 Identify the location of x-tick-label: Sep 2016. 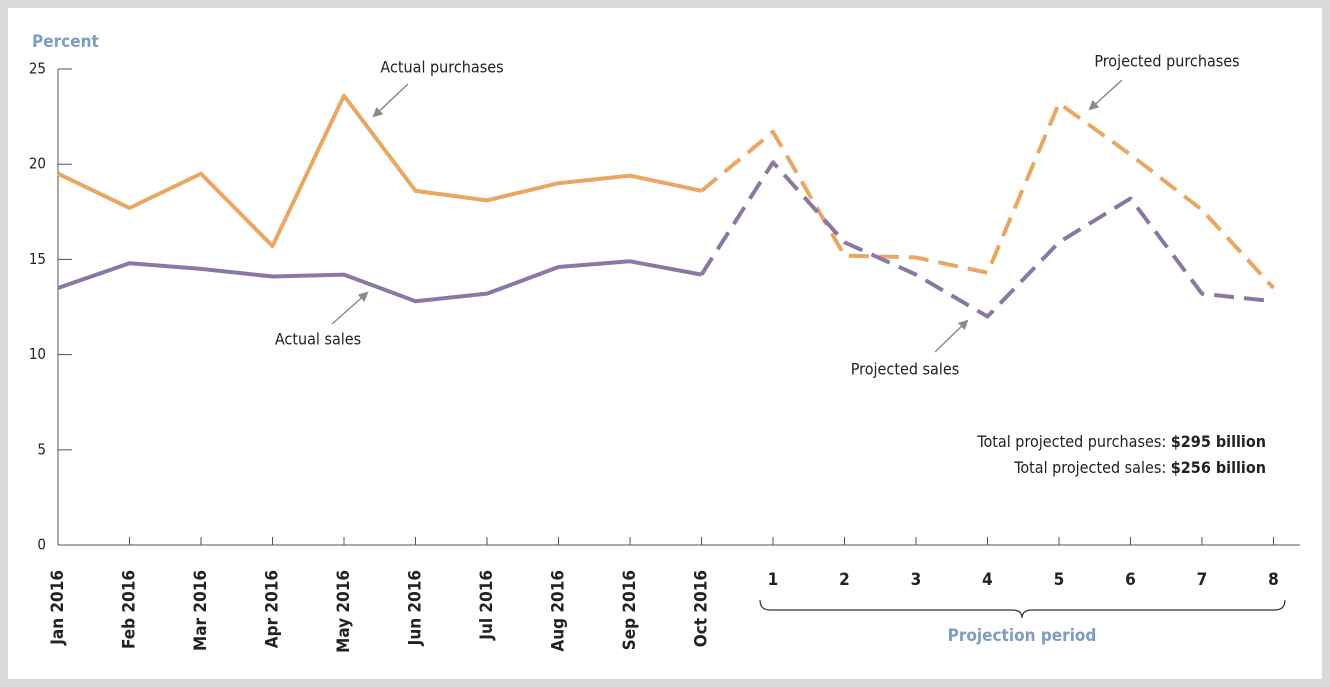
(630, 610).